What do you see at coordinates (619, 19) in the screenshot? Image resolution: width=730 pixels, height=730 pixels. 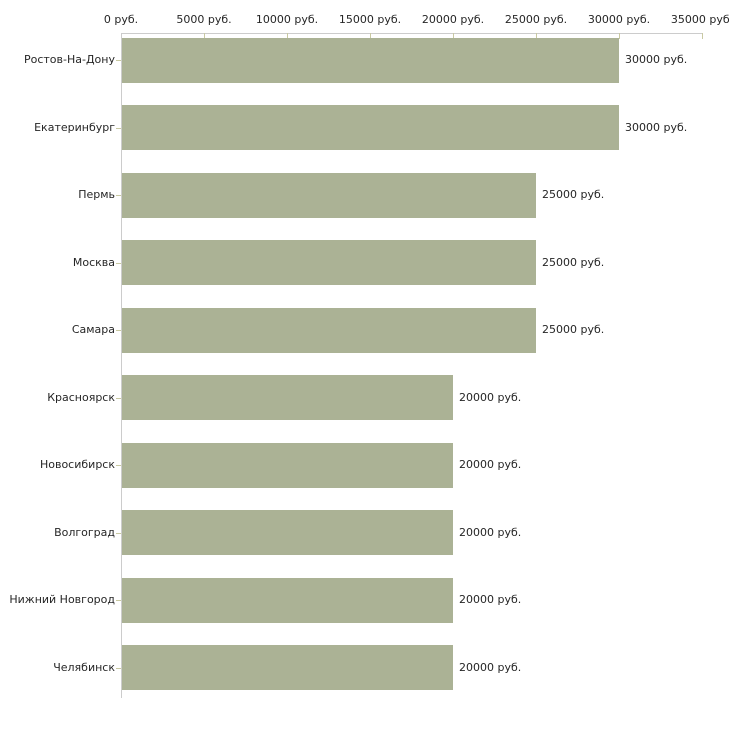 I see `x-axis-tick-label: 30000 руб.` at bounding box center [619, 19].